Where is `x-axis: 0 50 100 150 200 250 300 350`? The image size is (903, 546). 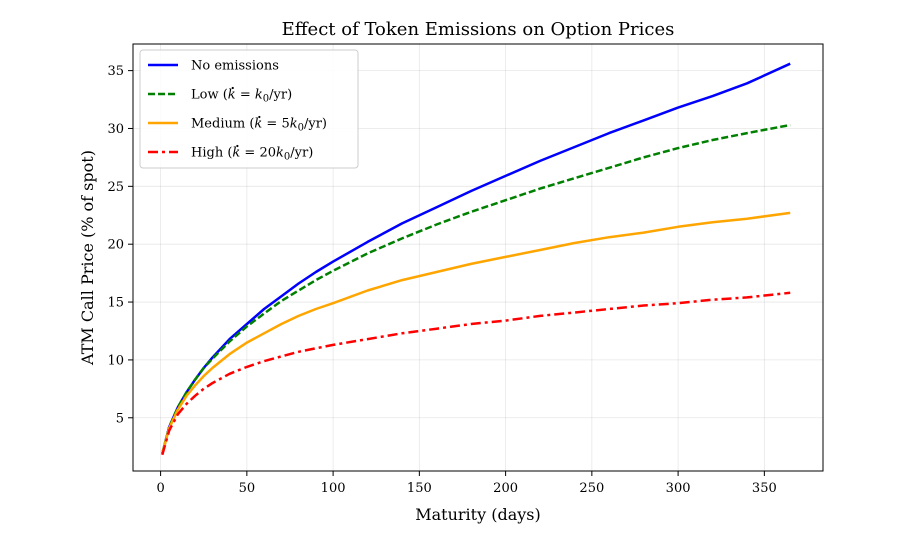 x-axis: 0 50 100 150 200 250 300 350 is located at coordinates (466, 483).